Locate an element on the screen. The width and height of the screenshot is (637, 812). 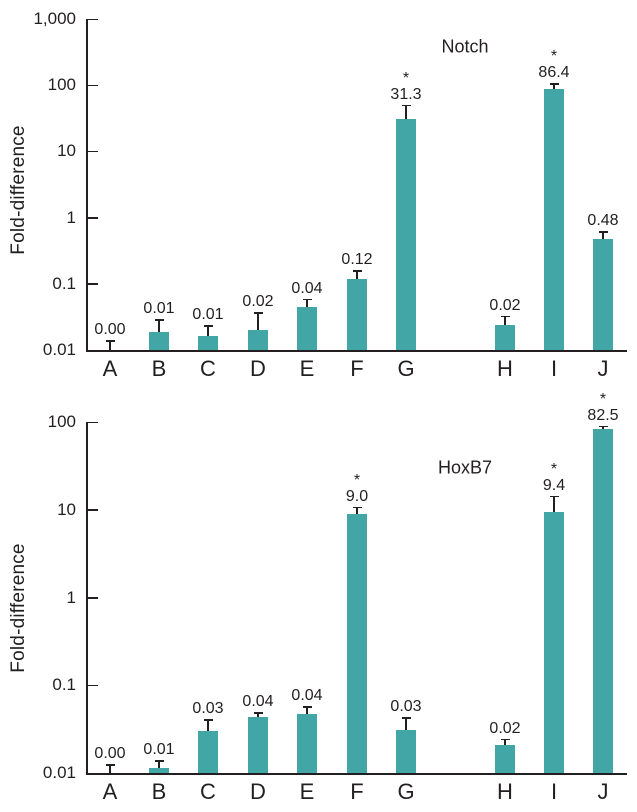
y-axis-label: Fold-difference is located at coordinates (18, 608).